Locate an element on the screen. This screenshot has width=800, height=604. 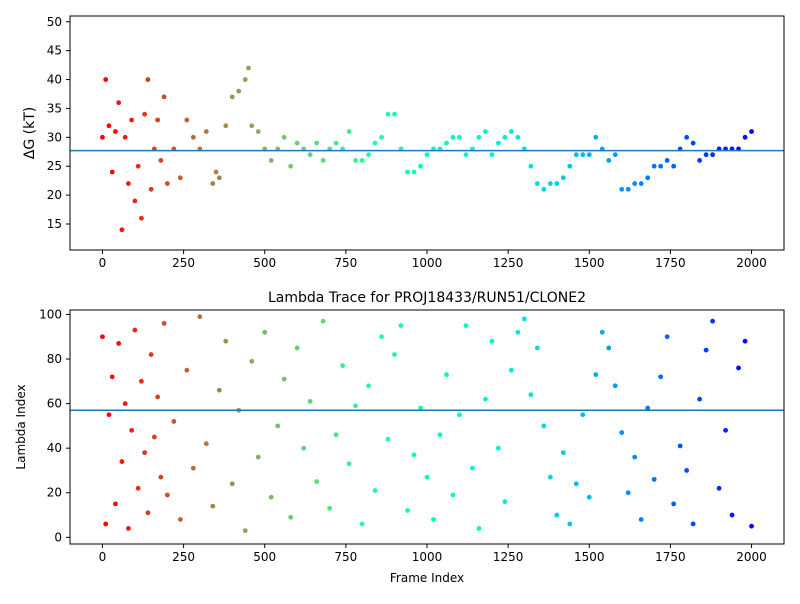
delta-g-y-tick-label: 20 is located at coordinates (54, 195).